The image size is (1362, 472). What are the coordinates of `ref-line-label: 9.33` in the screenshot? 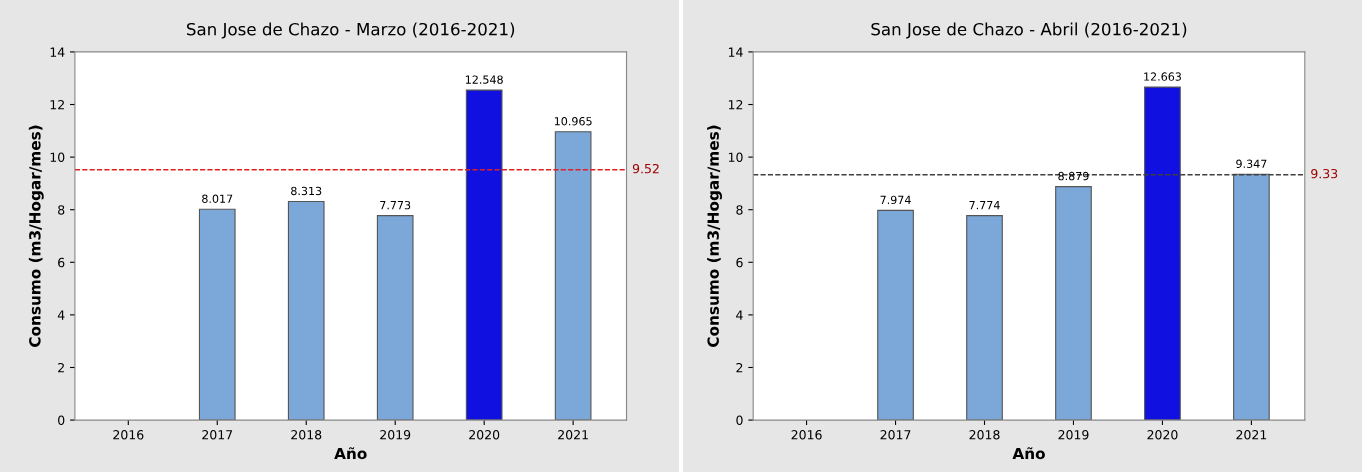 It's located at (1324, 173).